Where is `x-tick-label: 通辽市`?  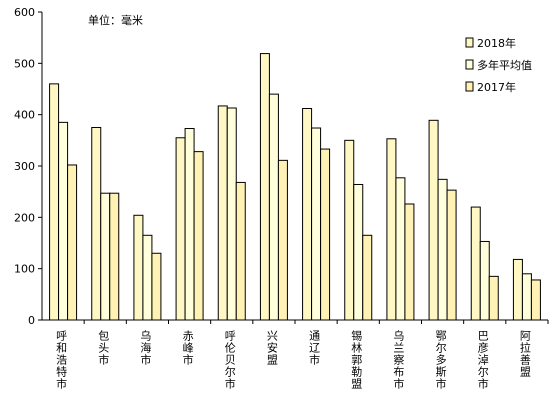
x-tick-label: 通辽市 is located at coordinates (314, 348).